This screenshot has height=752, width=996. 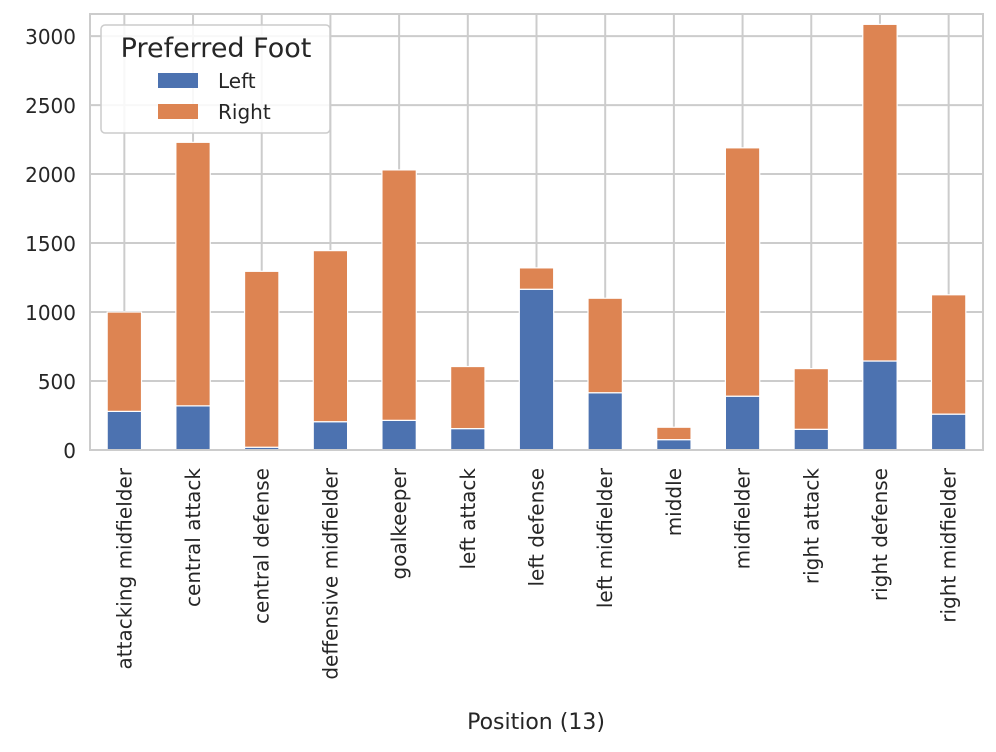 I want to click on x-tick-label: right midfielder, so click(x=949, y=545).